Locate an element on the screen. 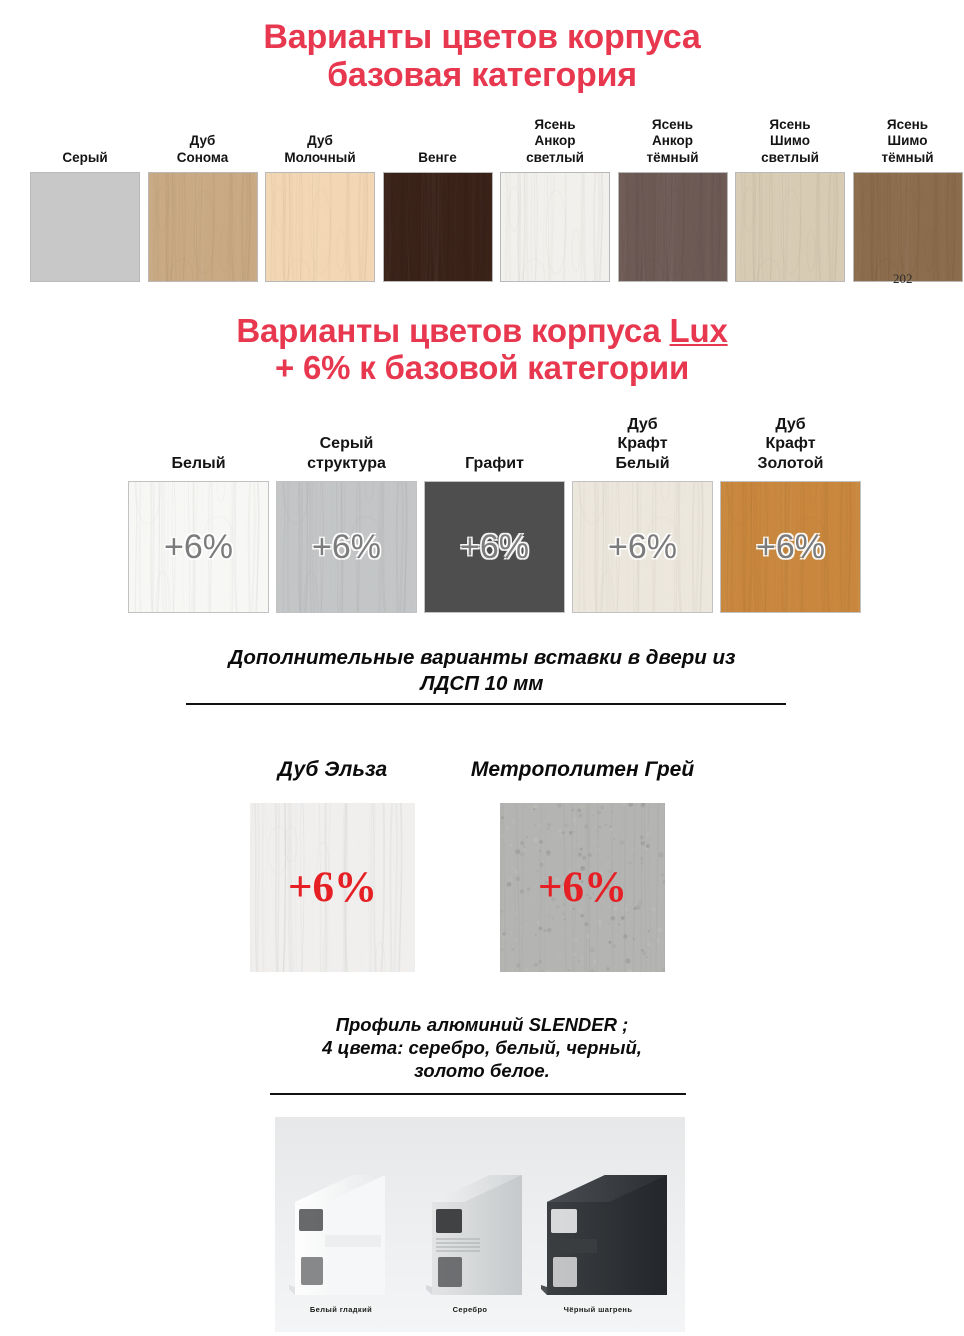  base-swatch-label-0: Серый is located at coordinates (85, 158).